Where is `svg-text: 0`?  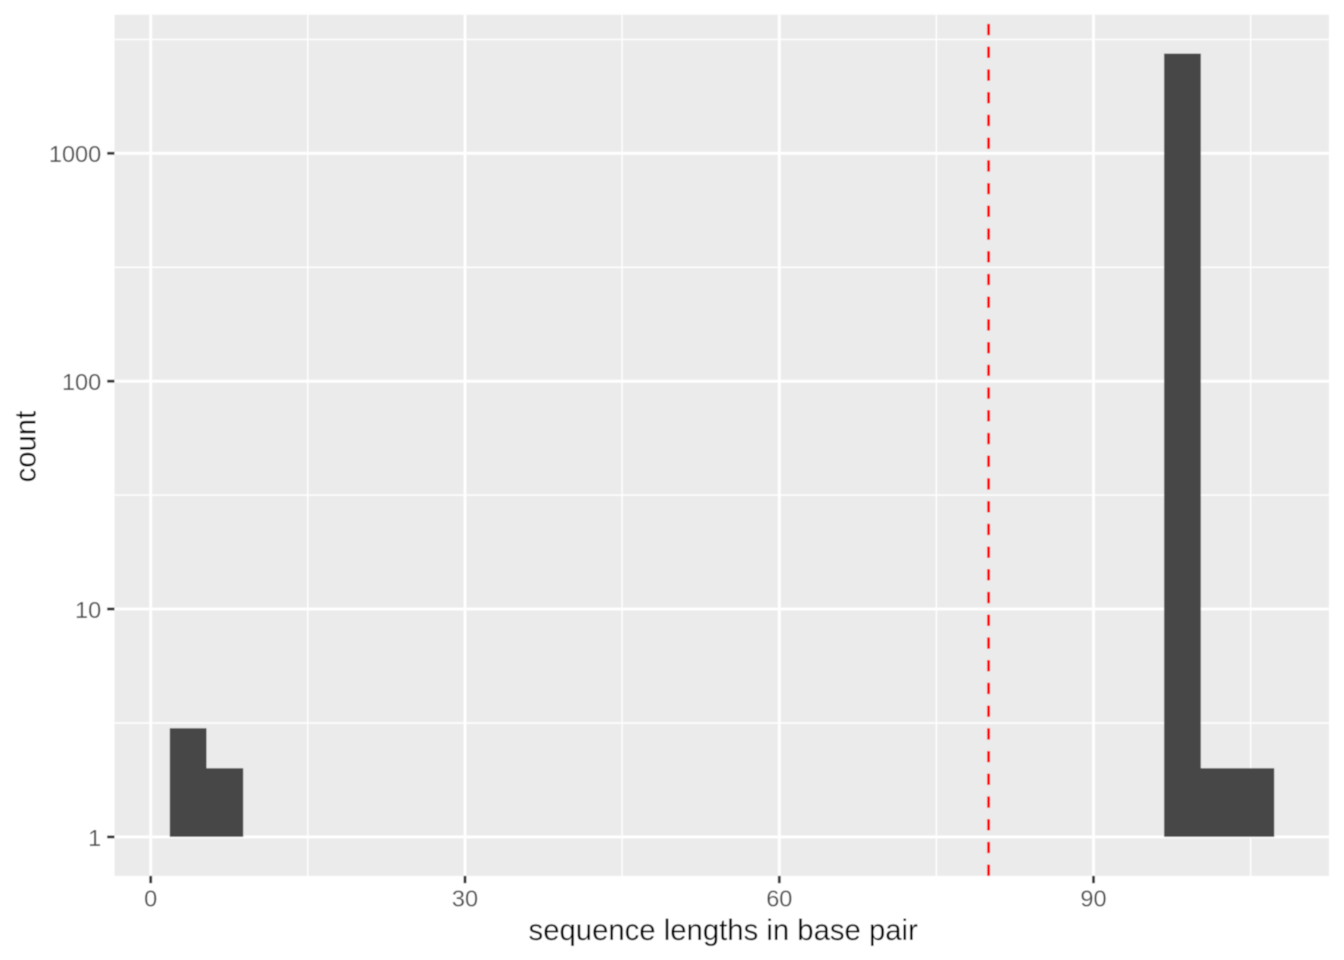
svg-text: 0 is located at coordinates (150, 899).